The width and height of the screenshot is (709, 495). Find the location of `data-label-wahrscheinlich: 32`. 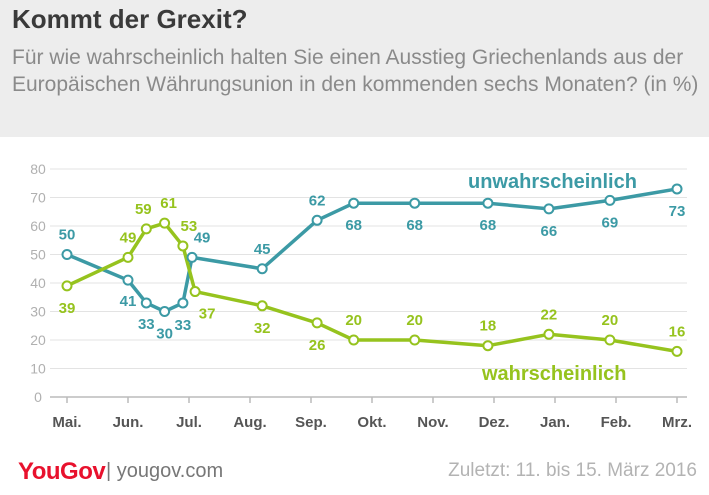

data-label-wahrscheinlich: 32 is located at coordinates (262, 328).